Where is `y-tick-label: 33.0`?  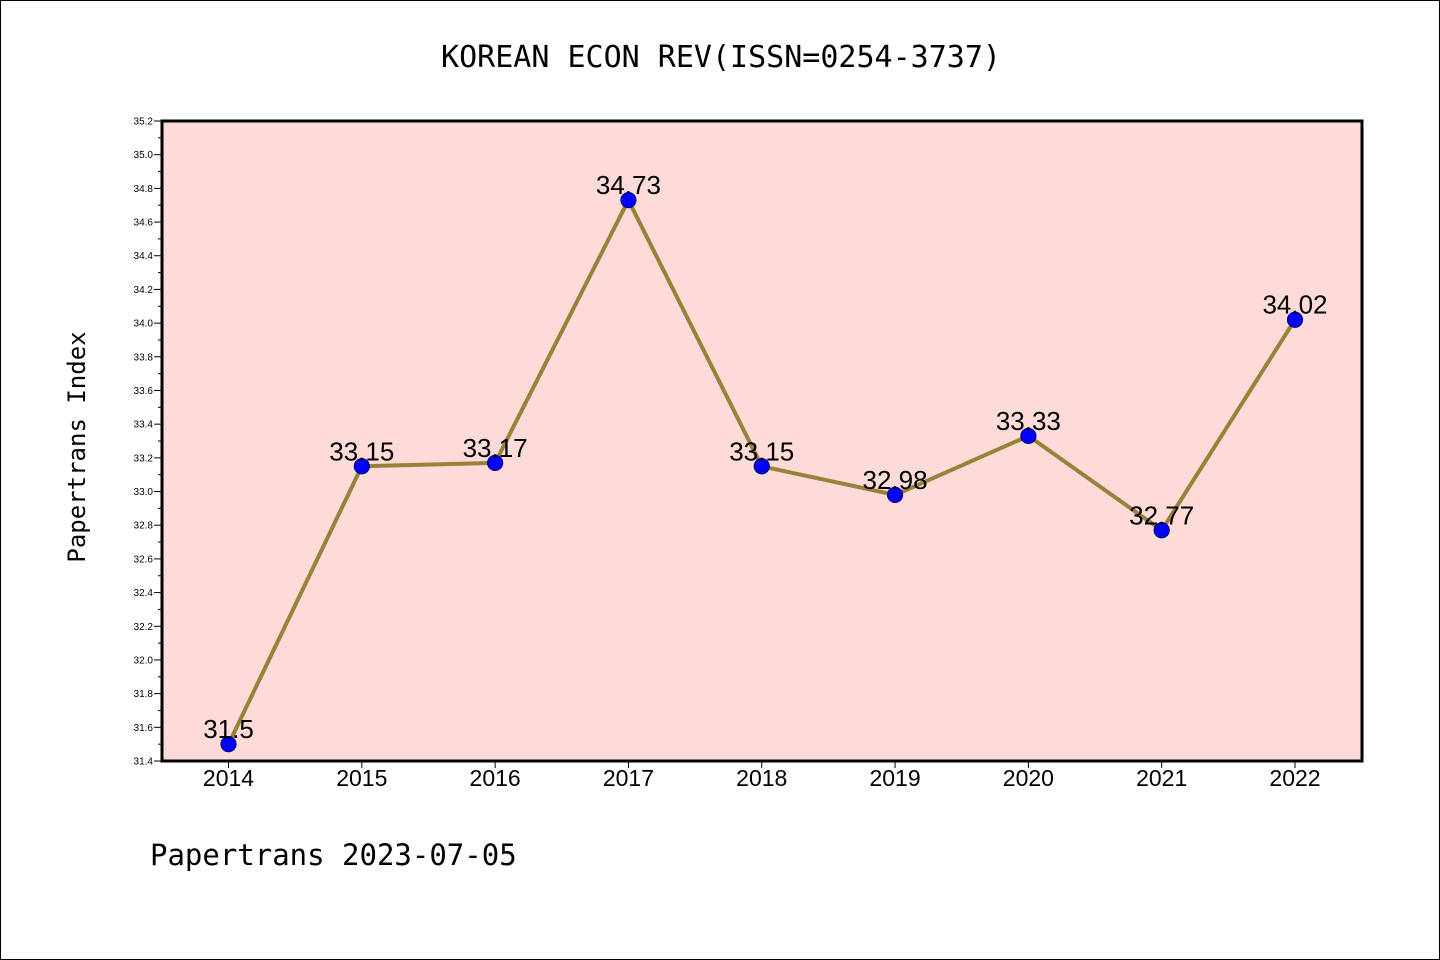 y-tick-label: 33.0 is located at coordinates (144, 492).